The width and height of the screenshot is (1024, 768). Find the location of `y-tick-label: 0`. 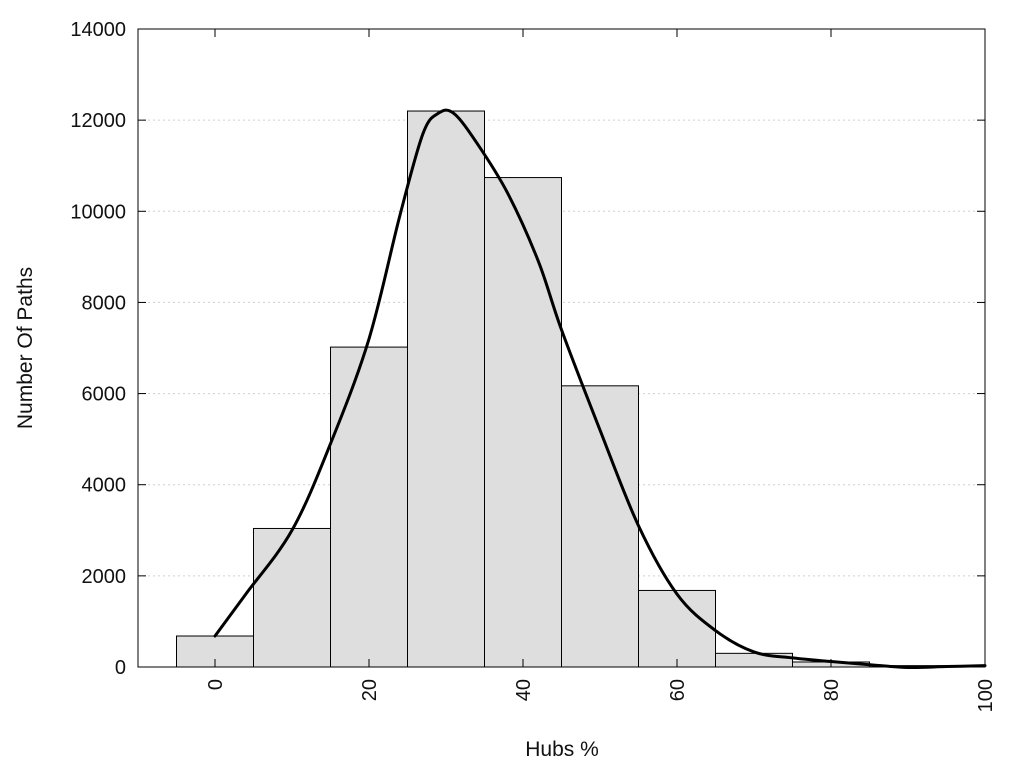

y-tick-label: 0 is located at coordinates (120, 668).